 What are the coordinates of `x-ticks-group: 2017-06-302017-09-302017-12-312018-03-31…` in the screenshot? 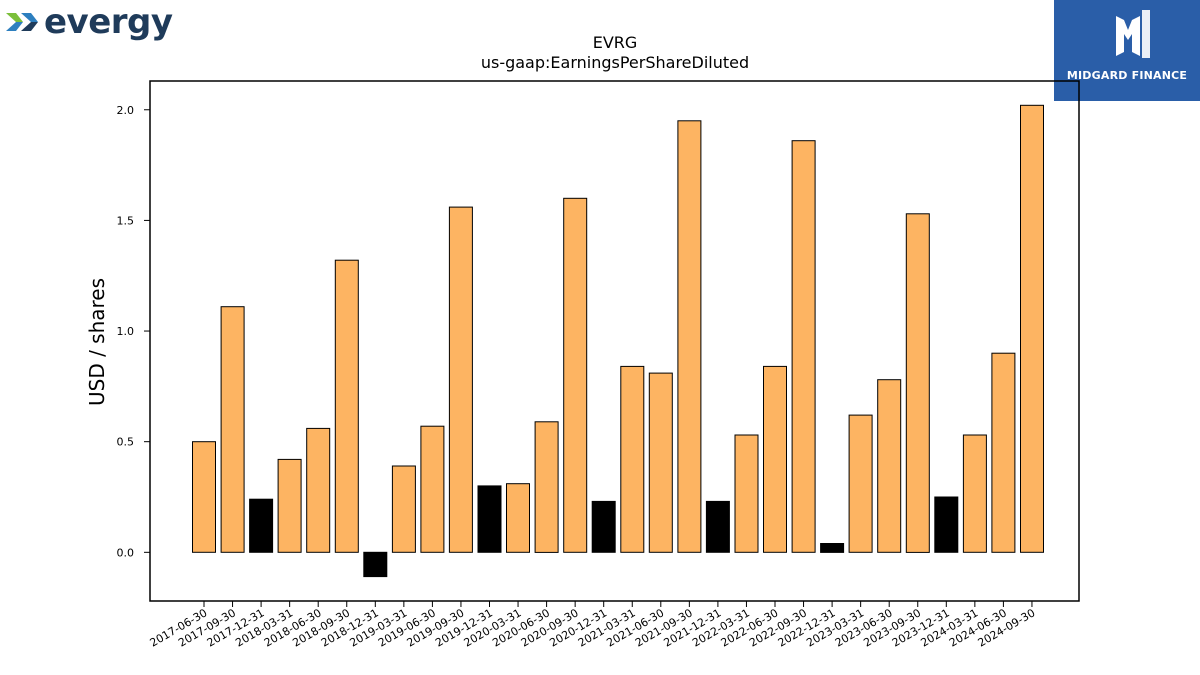 It's located at (592, 625).